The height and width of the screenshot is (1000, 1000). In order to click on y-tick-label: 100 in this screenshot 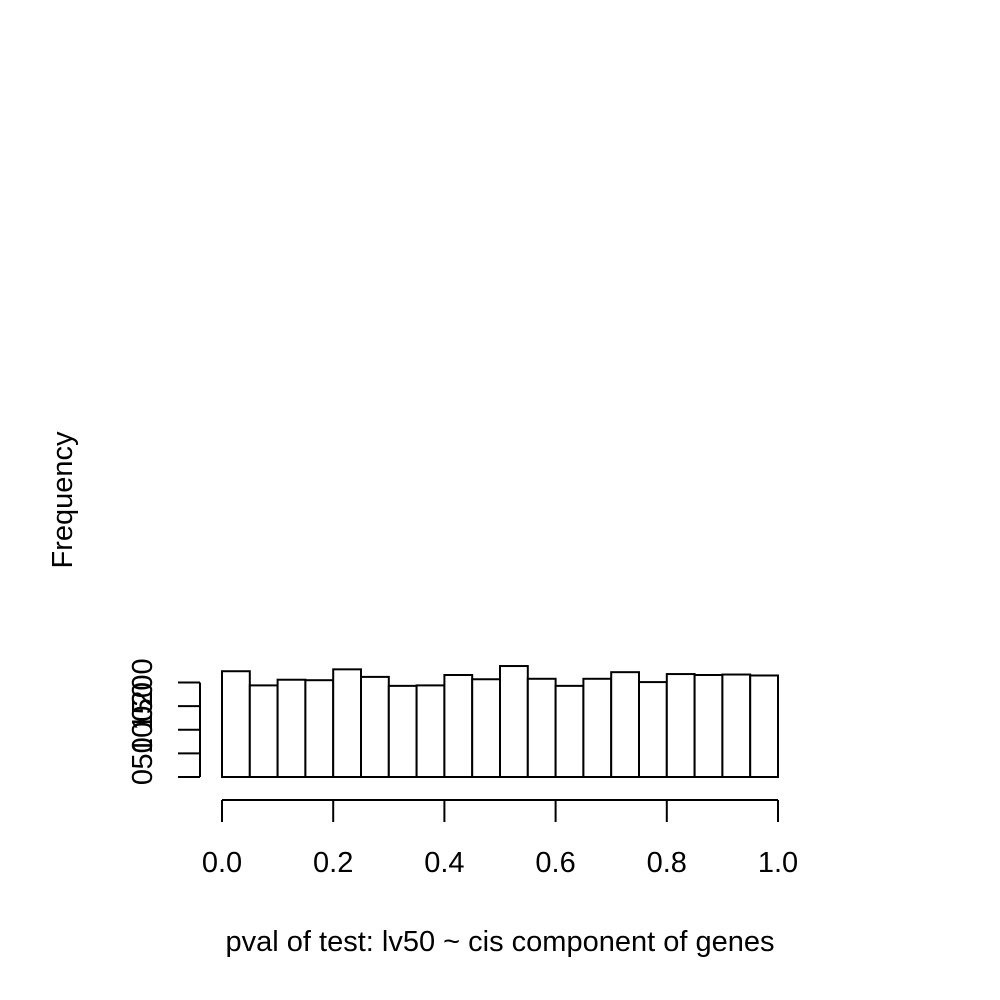, I will do `click(143, 730)`.